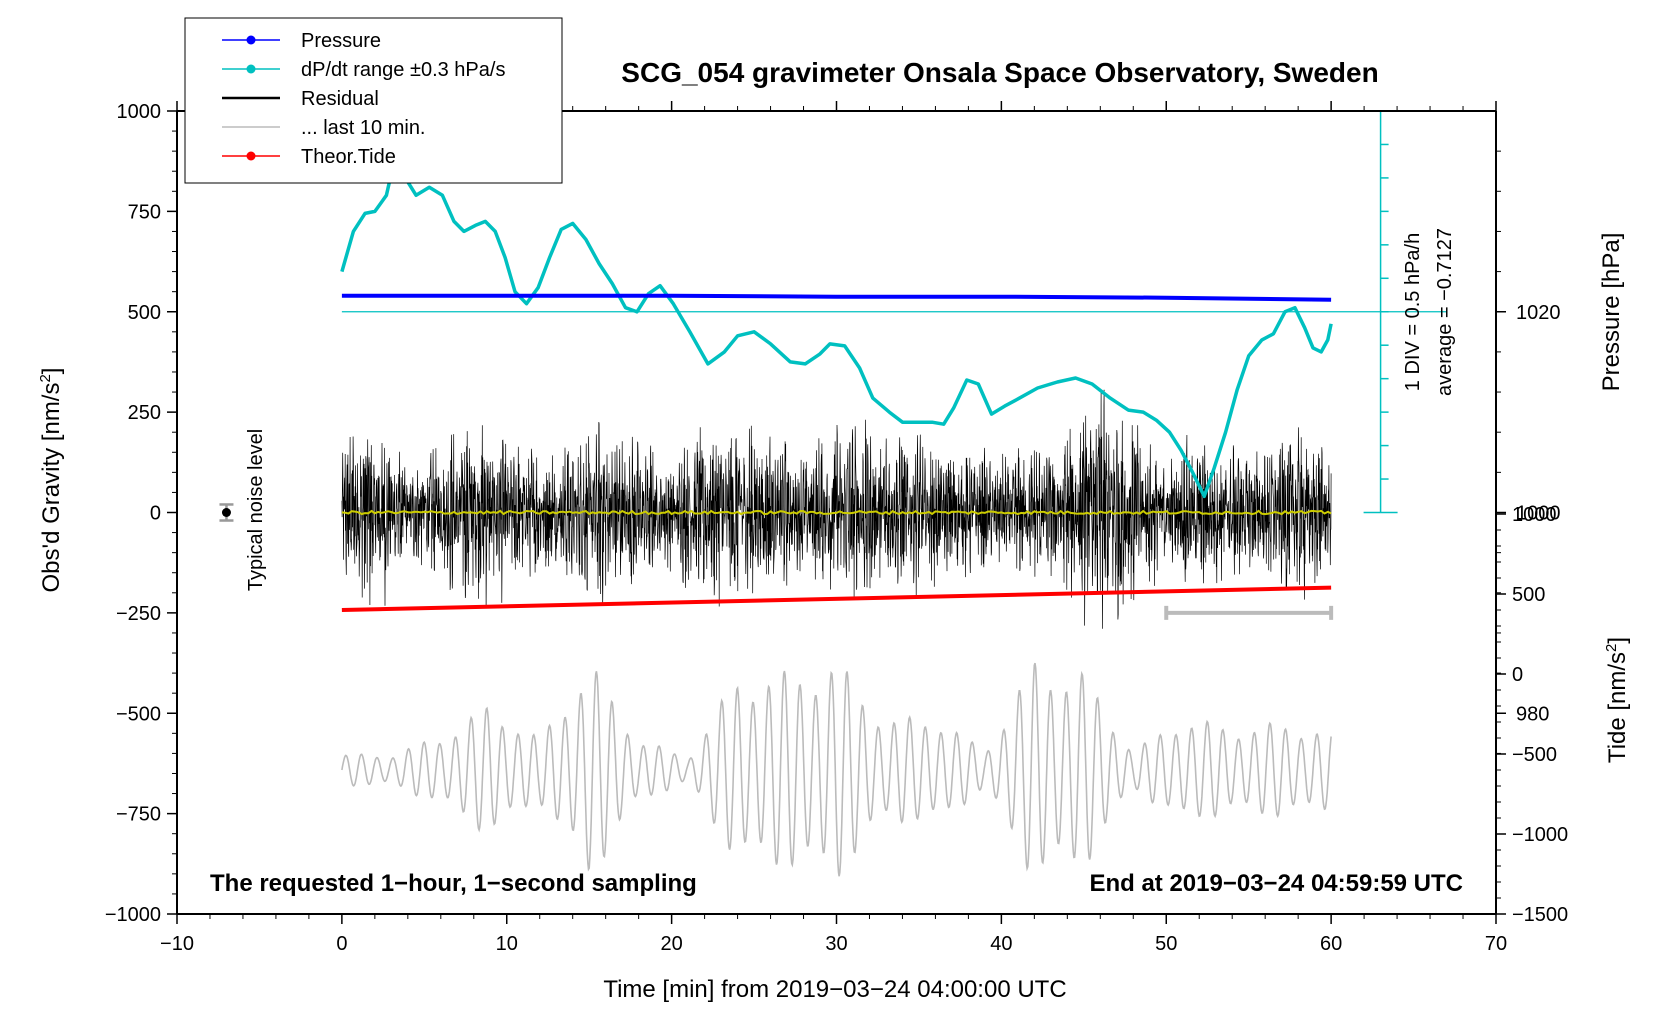  I want to click on legend-label: Residual, so click(340, 99).